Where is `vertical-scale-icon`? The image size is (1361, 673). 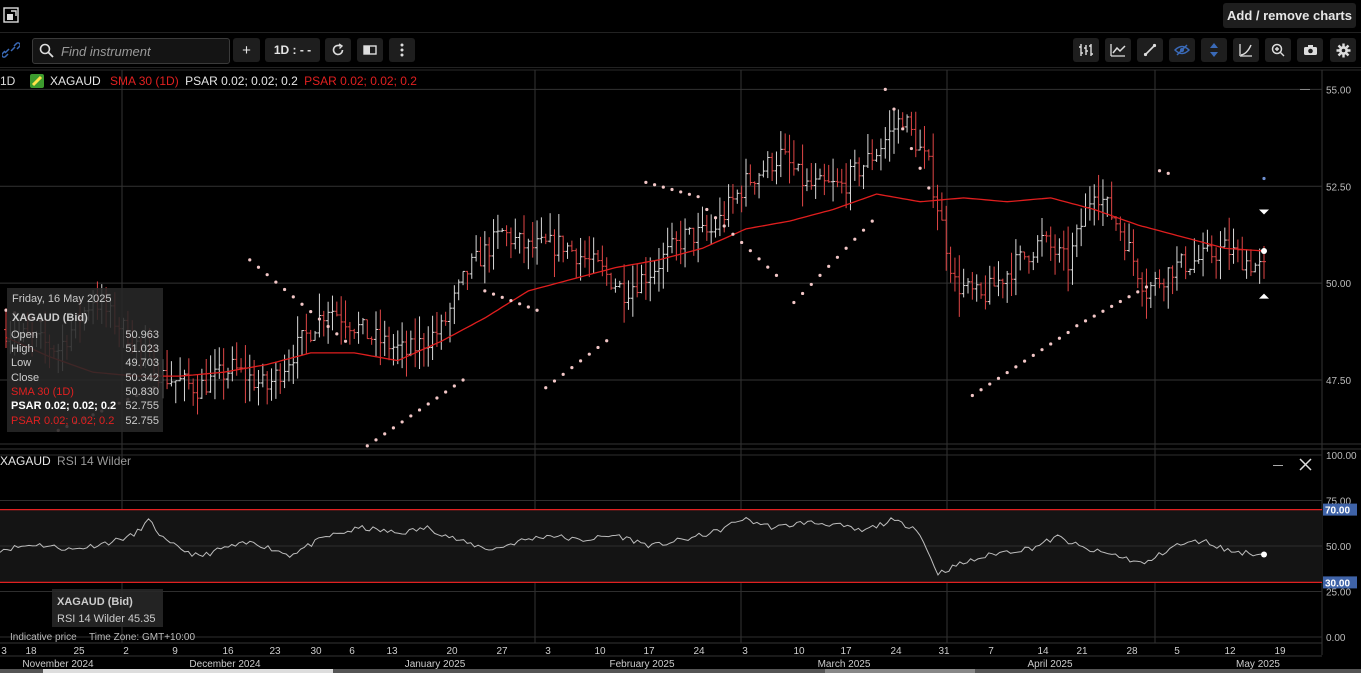
vertical-scale-icon is located at coordinates (1214, 50).